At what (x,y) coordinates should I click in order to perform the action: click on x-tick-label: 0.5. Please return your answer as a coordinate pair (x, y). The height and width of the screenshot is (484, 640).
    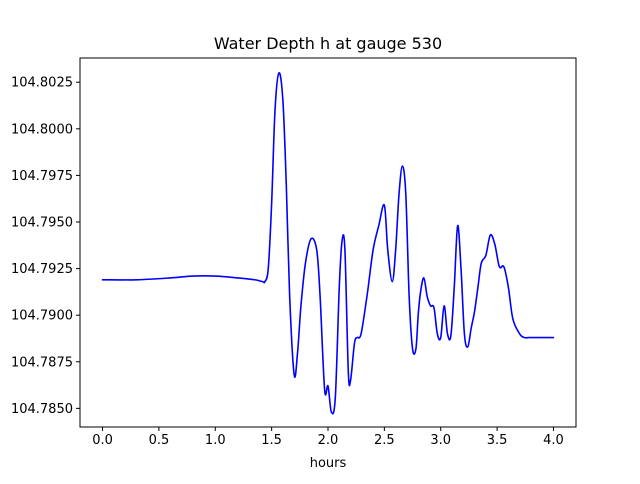
    Looking at the image, I should click on (159, 440).